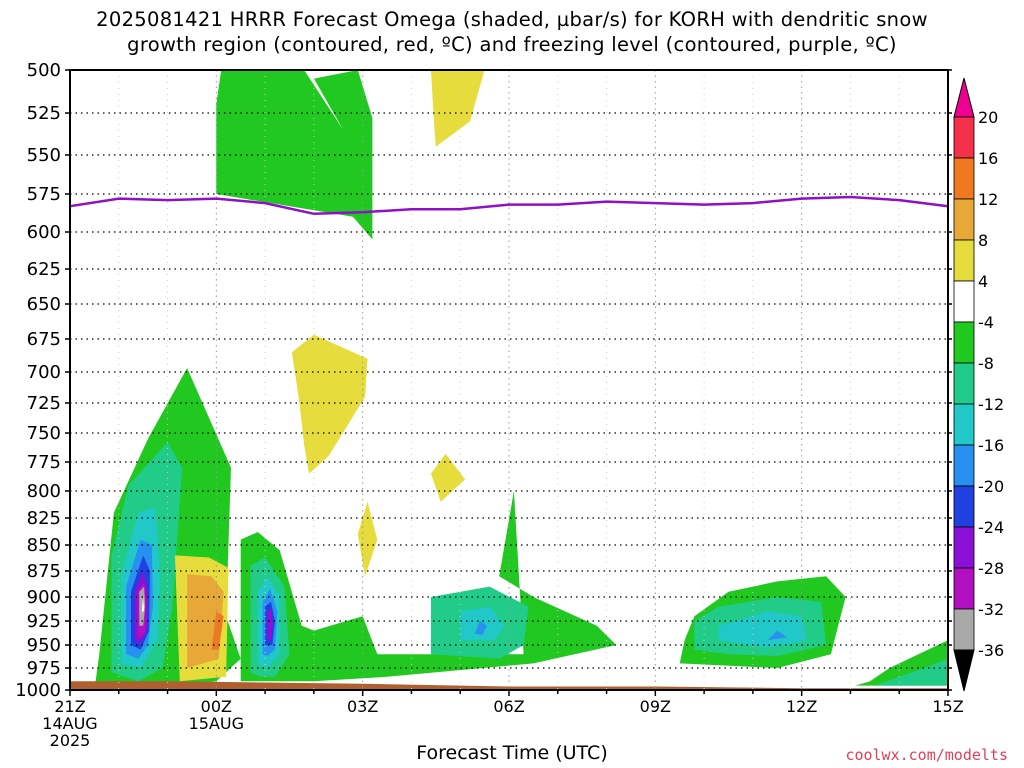  I want to click on x-axis-label: Forecast Time (UTC), so click(512, 753).